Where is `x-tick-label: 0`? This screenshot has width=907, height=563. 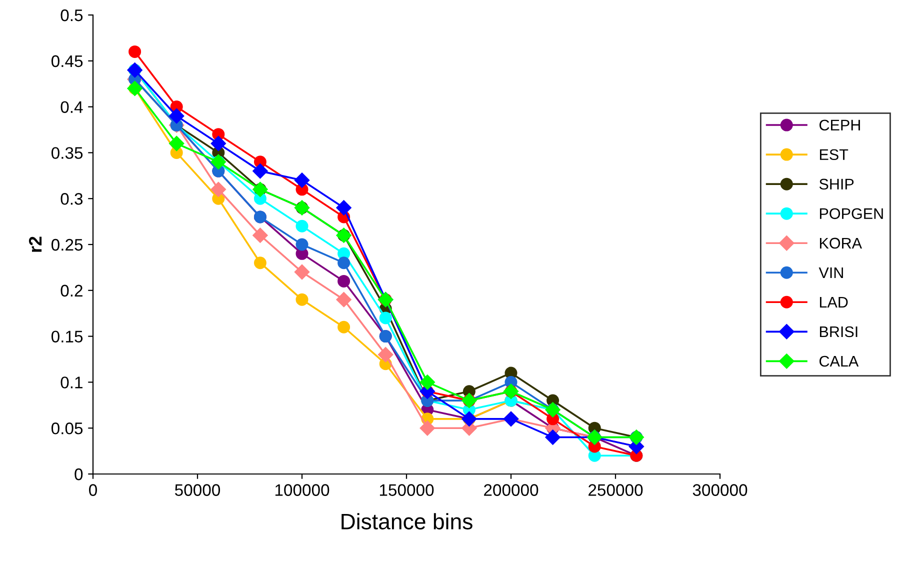
x-tick-label: 0 is located at coordinates (93, 490).